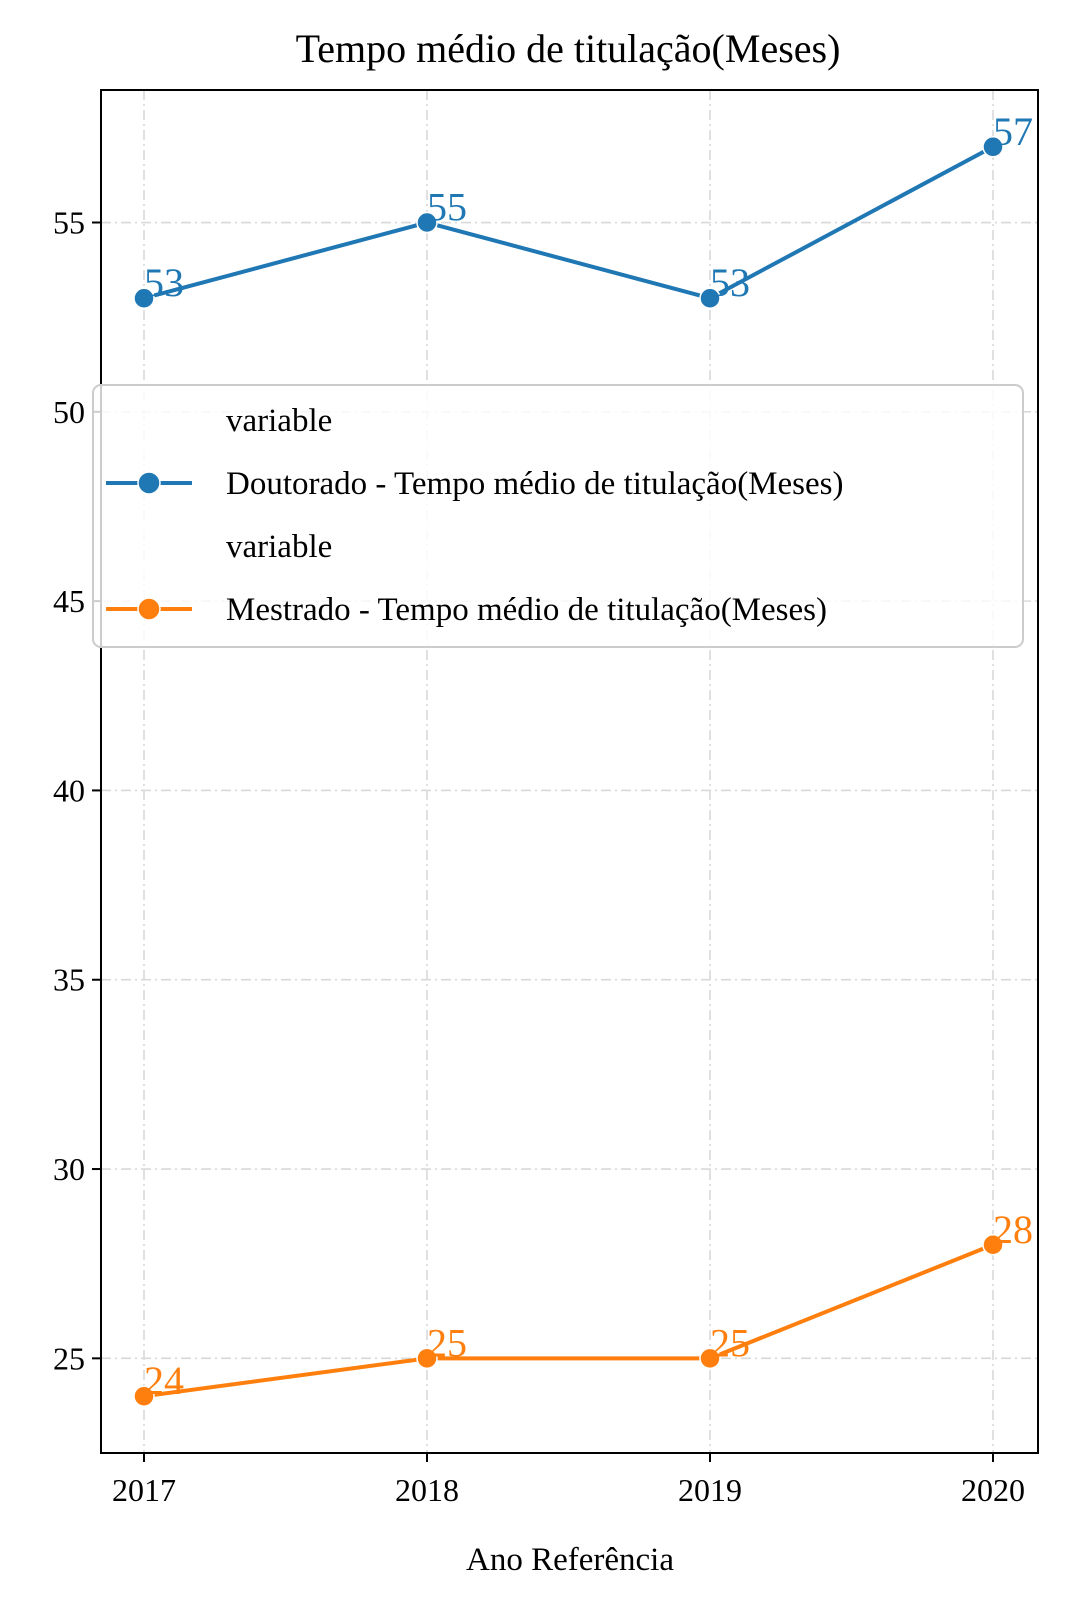  Describe the element at coordinates (570, 1560) in the screenshot. I see `x-axis-title: Ano Referência` at that location.